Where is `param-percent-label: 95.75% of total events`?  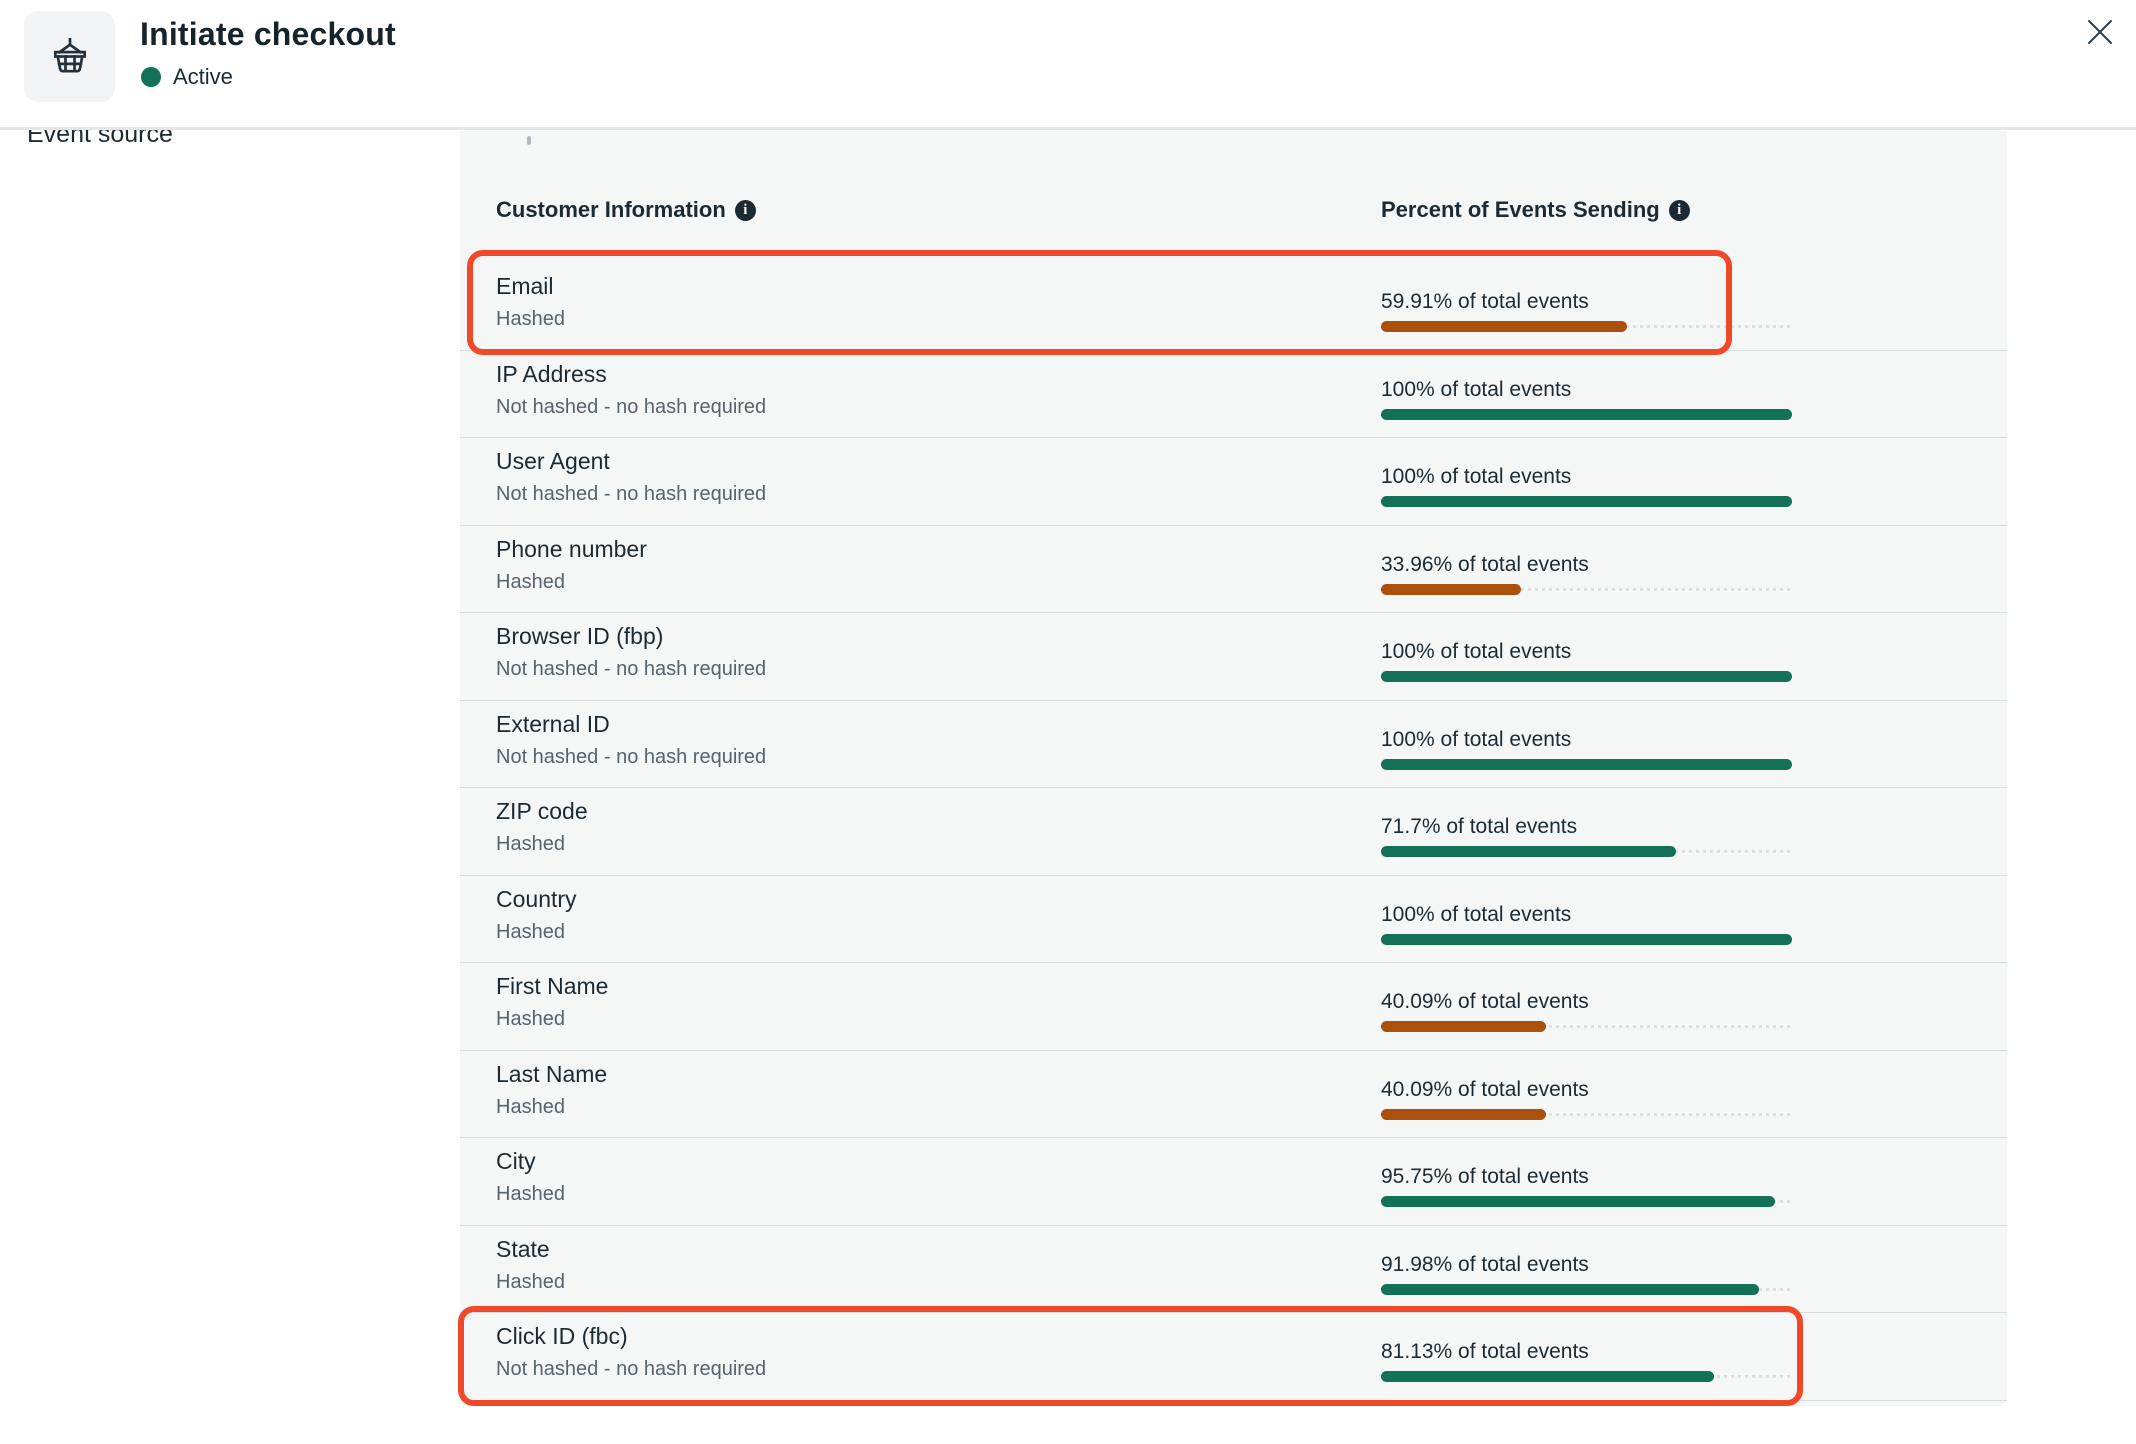 param-percent-label: 95.75% of total events is located at coordinates (1485, 1176).